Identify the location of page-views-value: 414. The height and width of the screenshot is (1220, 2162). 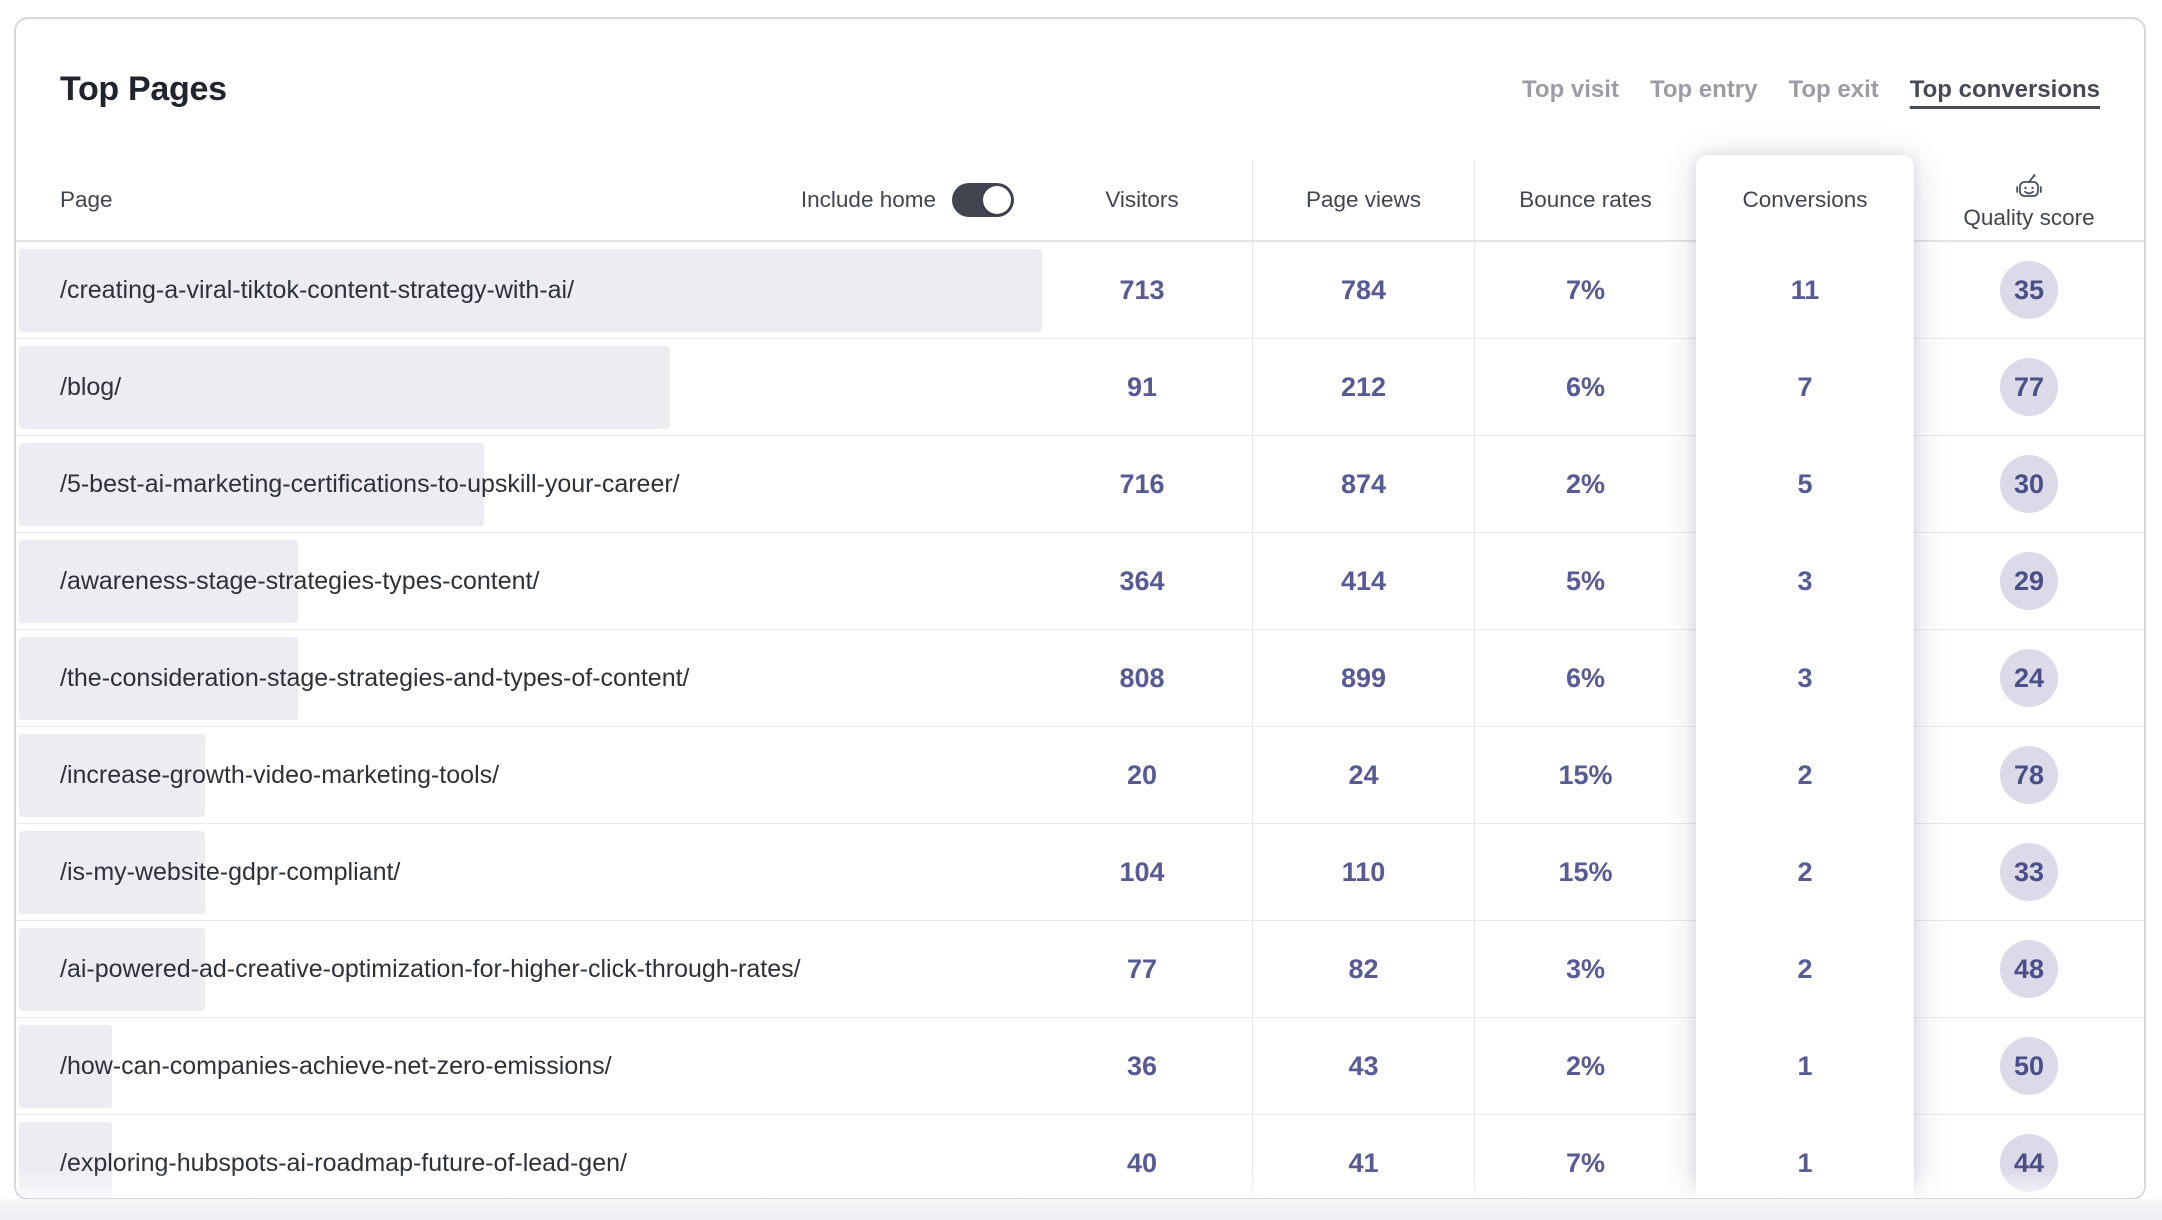
(1363, 580).